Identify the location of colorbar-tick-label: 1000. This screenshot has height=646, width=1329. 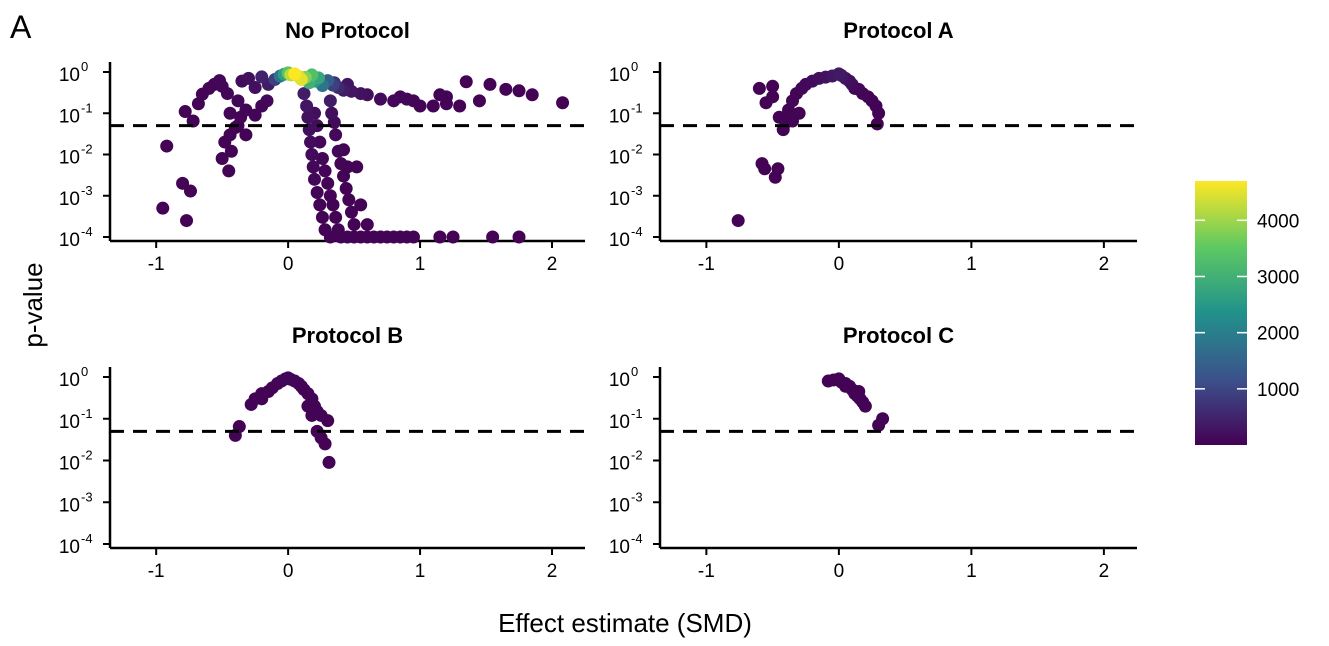
(1278, 390).